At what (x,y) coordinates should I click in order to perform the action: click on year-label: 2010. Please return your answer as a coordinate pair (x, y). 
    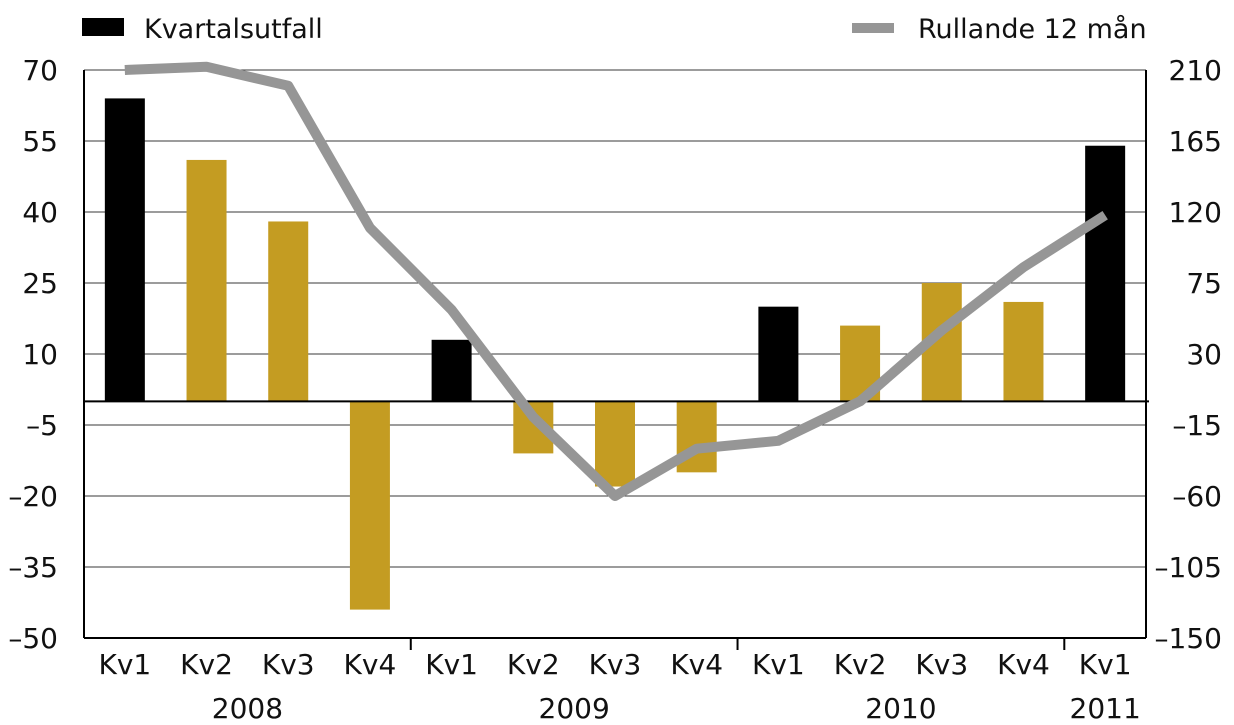
    Looking at the image, I should click on (900, 708).